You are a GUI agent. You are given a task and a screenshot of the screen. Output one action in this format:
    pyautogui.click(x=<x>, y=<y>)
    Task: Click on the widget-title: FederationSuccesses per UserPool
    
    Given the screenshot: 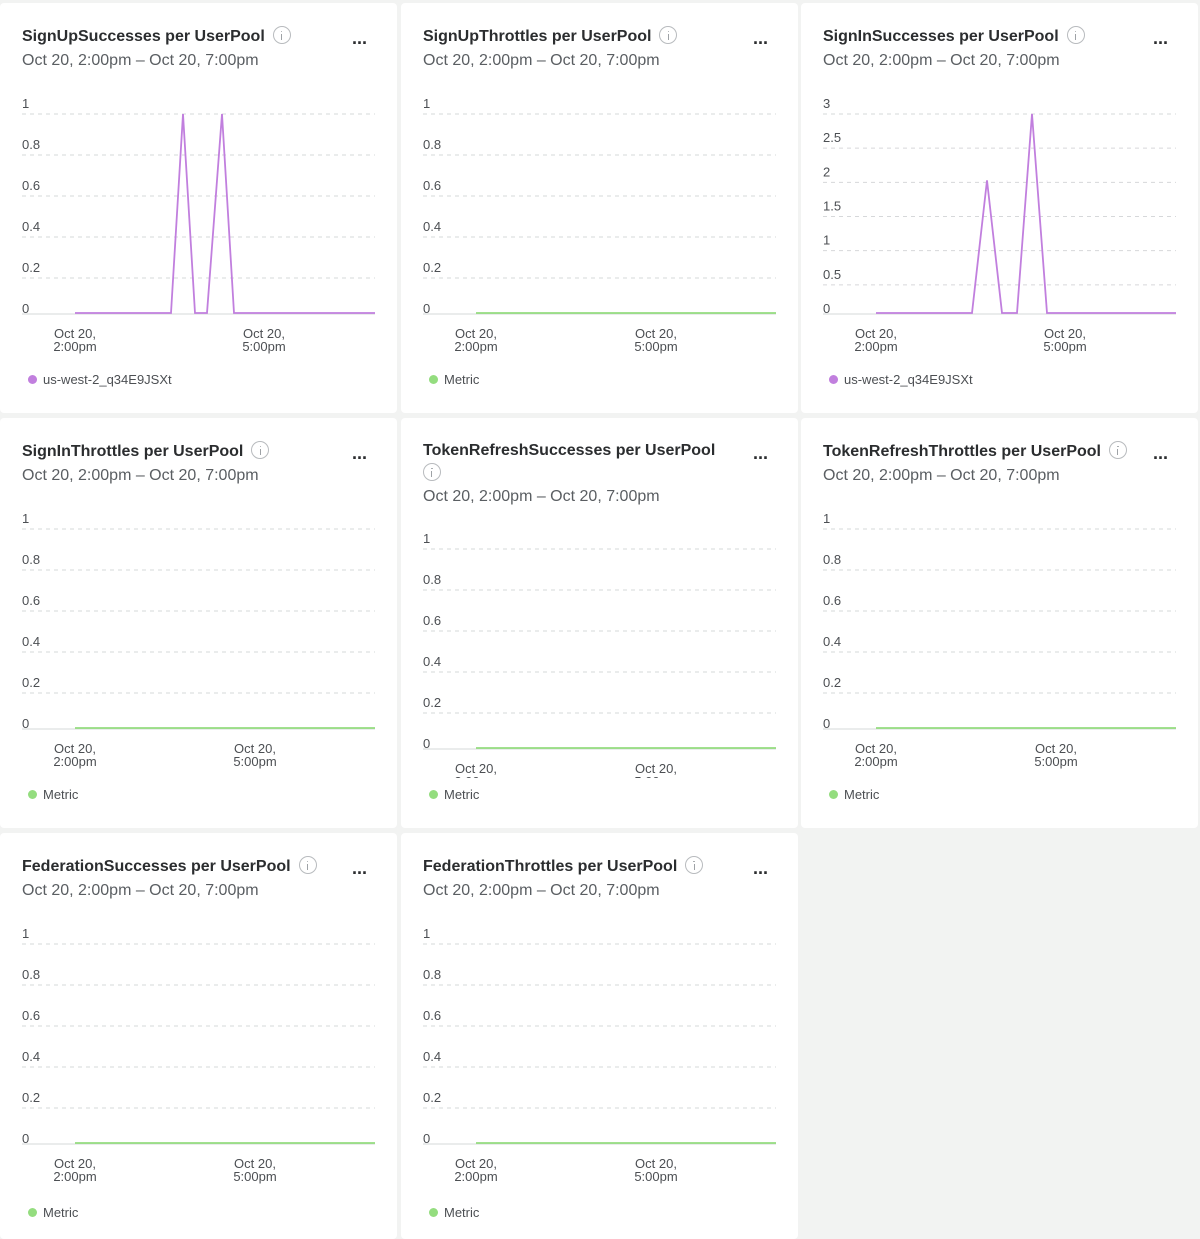 What is the action you would take?
    pyautogui.click(x=169, y=866)
    